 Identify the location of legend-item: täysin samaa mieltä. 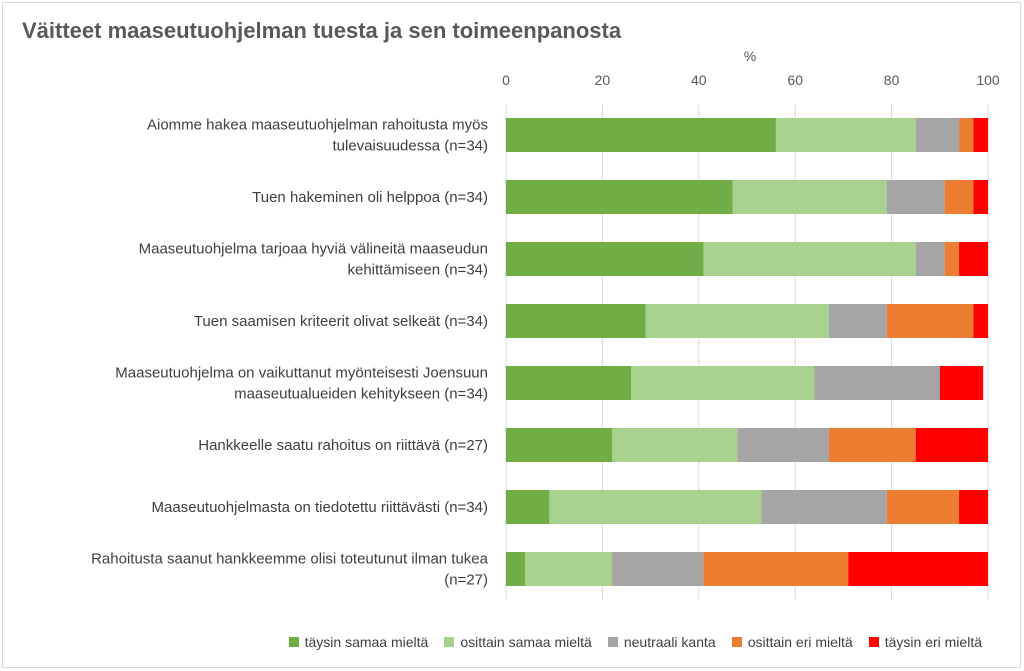
(358, 642).